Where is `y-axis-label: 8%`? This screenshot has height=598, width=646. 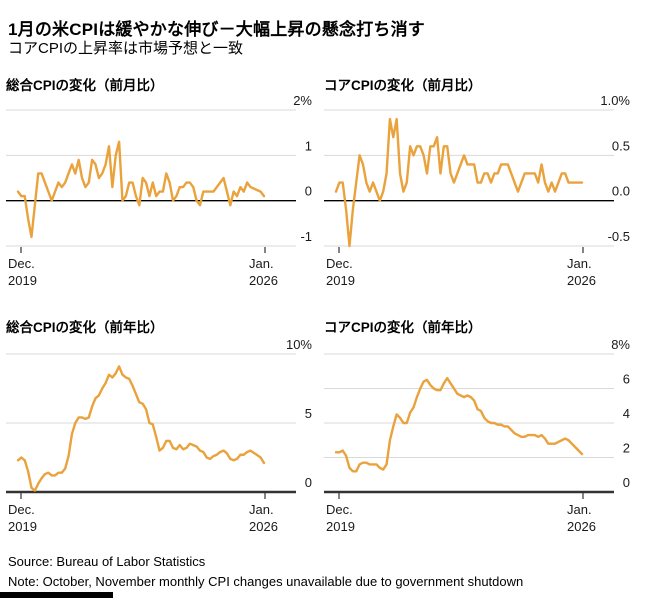 y-axis-label: 8% is located at coordinates (620, 345).